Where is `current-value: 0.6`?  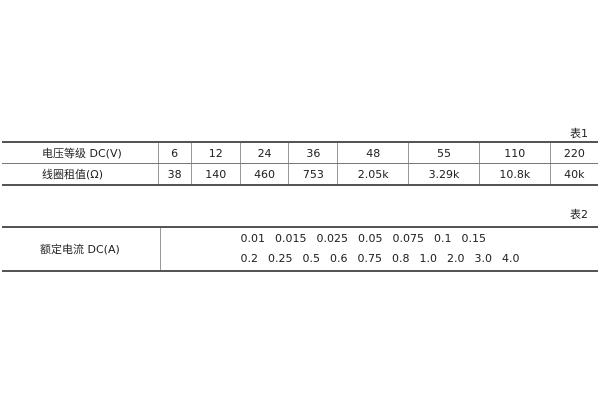 current-value: 0.6 is located at coordinates (339, 258).